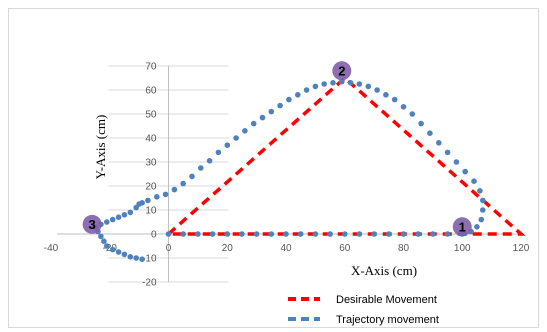 The image size is (547, 332). What do you see at coordinates (151, 67) in the screenshot?
I see `y-tick-label: 70` at bounding box center [151, 67].